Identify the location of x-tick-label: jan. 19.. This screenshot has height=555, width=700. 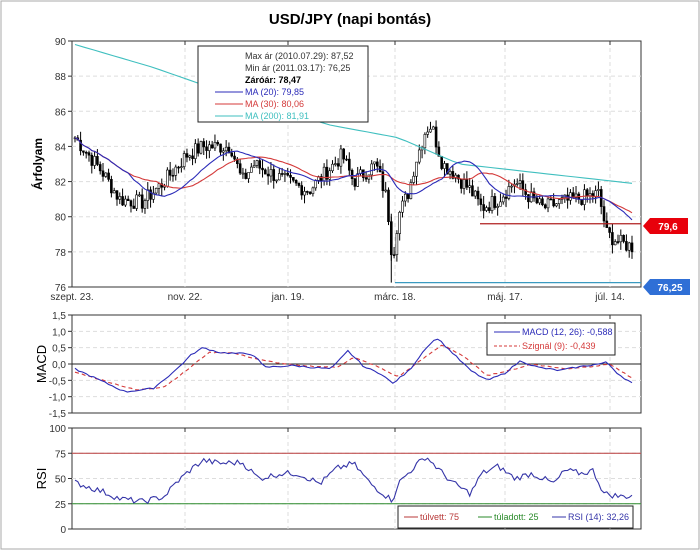
(288, 297).